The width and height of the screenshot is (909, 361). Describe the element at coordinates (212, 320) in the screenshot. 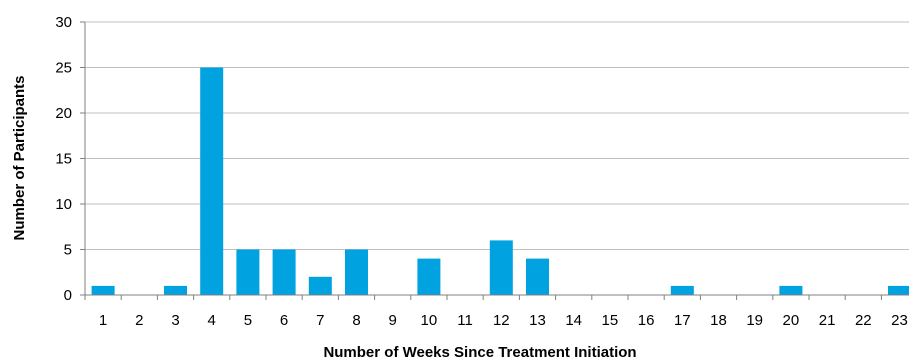

I see `x-tick-label: 4` at that location.